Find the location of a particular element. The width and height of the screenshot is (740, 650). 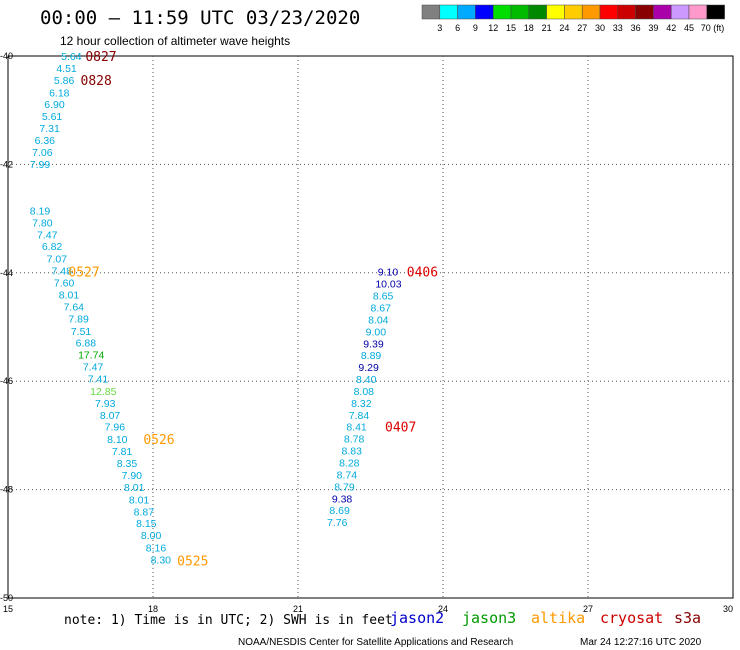

x-tick-label: 27 is located at coordinates (588, 609).